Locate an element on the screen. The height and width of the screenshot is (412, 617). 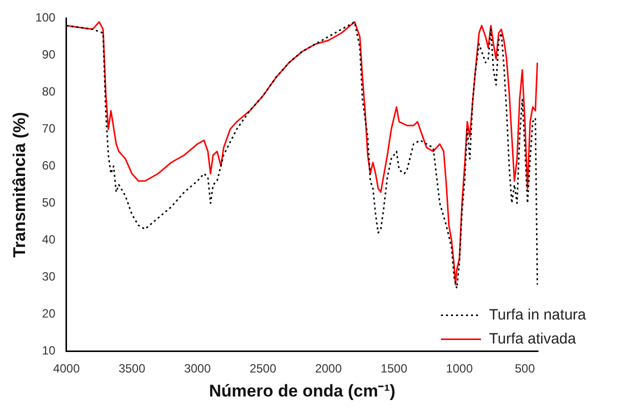
y-tick-label: 60 is located at coordinates (49, 165).